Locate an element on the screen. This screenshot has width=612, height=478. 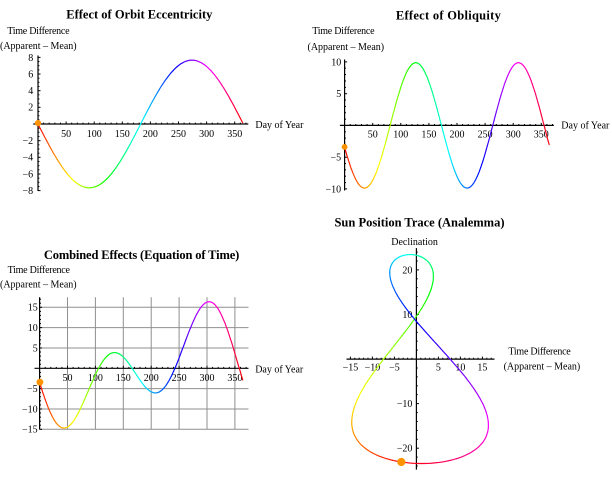
svg-text: Effect of Obliquity is located at coordinates (449, 16).